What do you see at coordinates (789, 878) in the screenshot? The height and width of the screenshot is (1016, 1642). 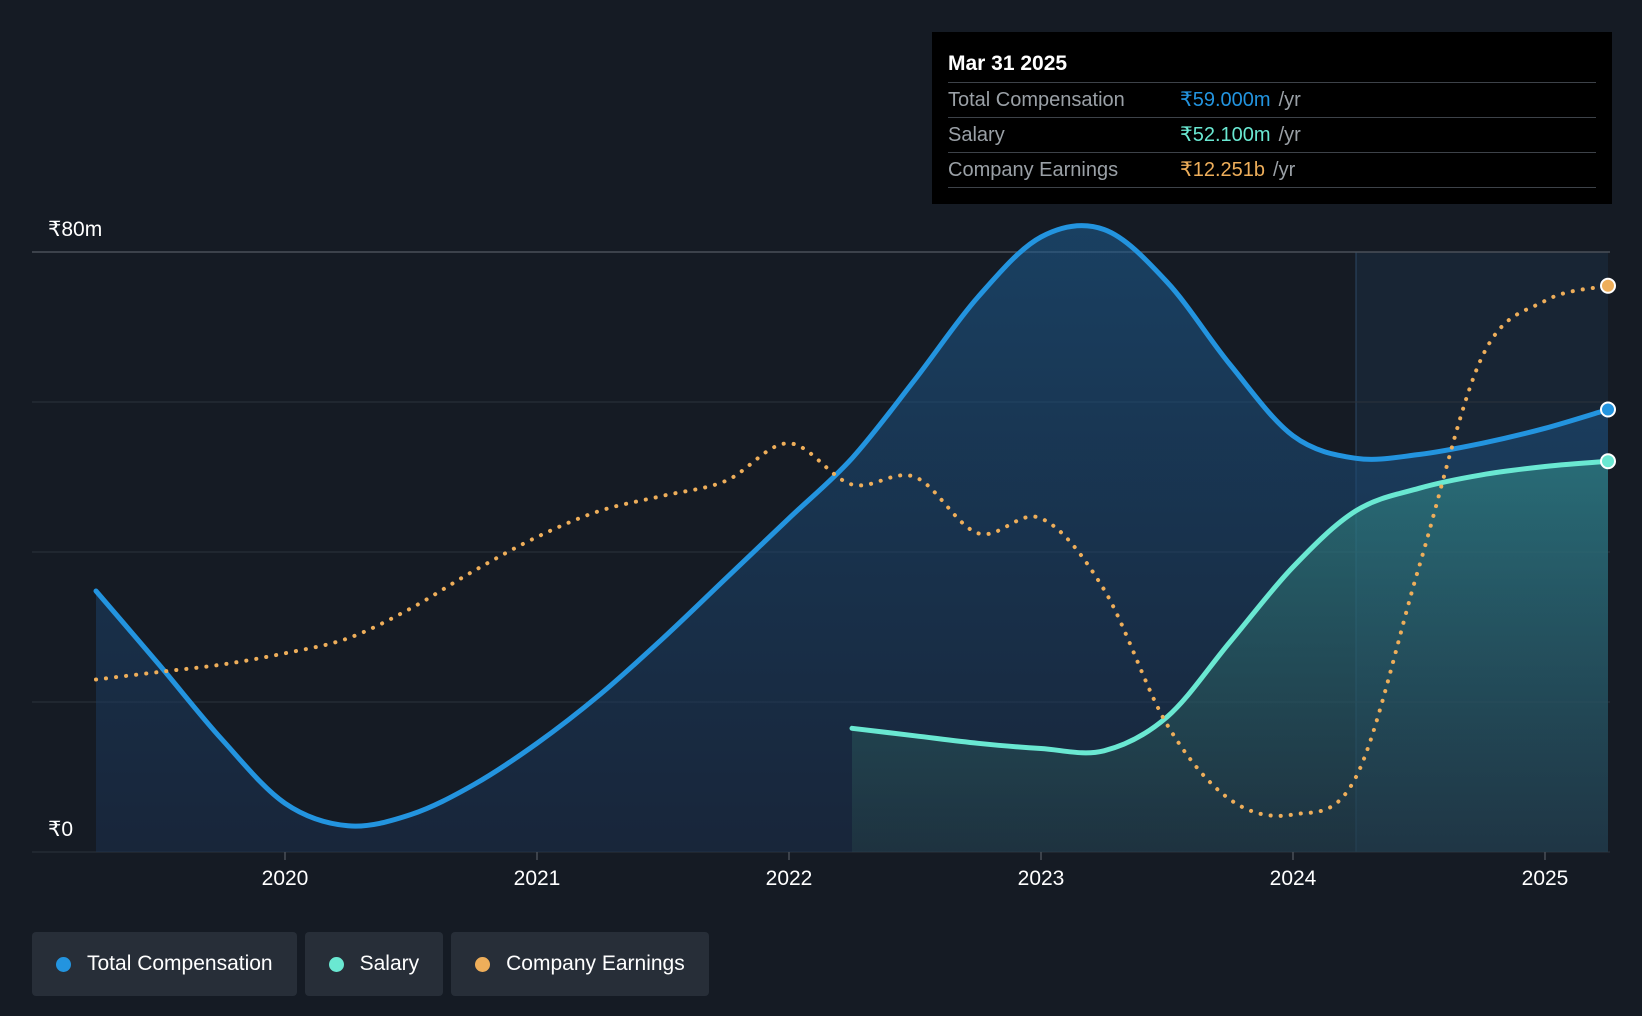 I see `x-tick-label: 2022` at bounding box center [789, 878].